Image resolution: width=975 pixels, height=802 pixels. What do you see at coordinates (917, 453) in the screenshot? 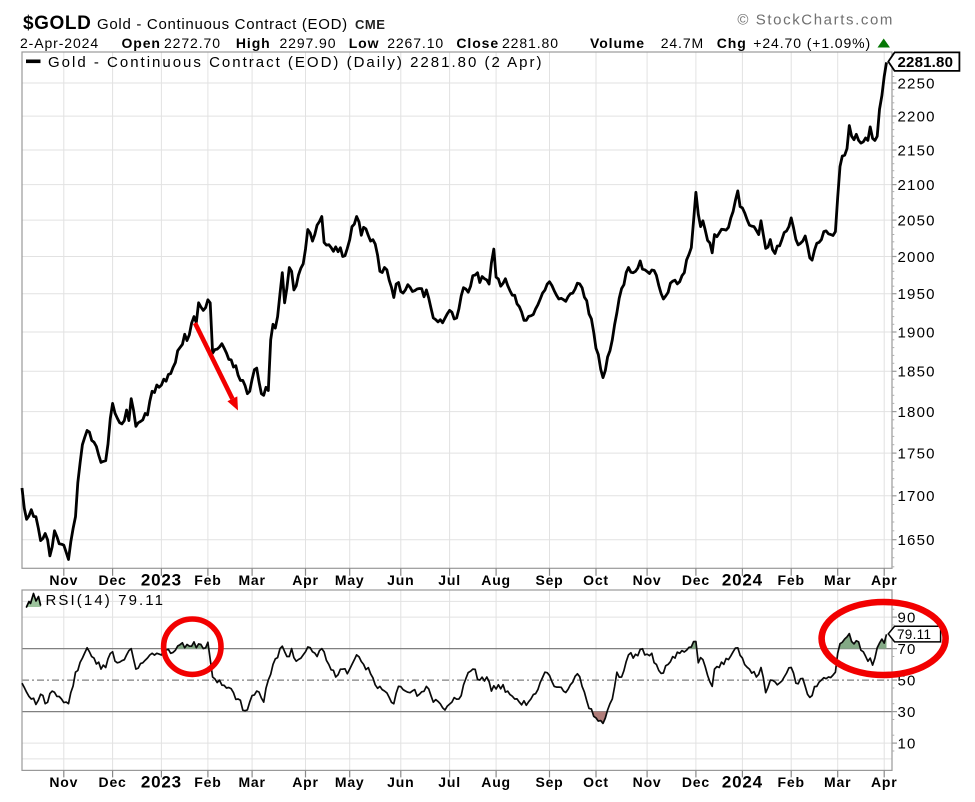
I see `svg-text: 1750` at bounding box center [917, 453].